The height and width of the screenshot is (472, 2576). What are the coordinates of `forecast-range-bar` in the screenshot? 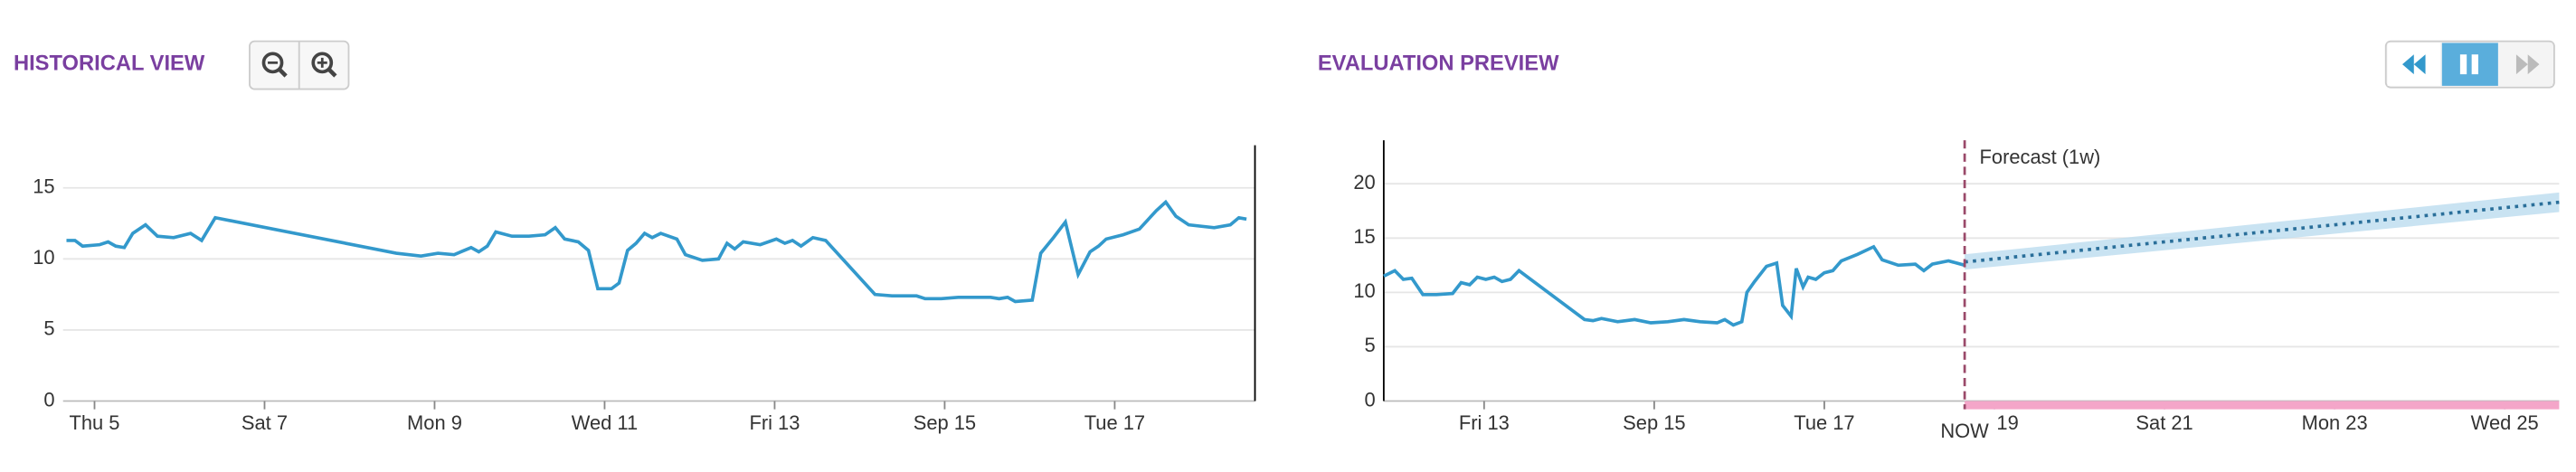 It's located at (2262, 405).